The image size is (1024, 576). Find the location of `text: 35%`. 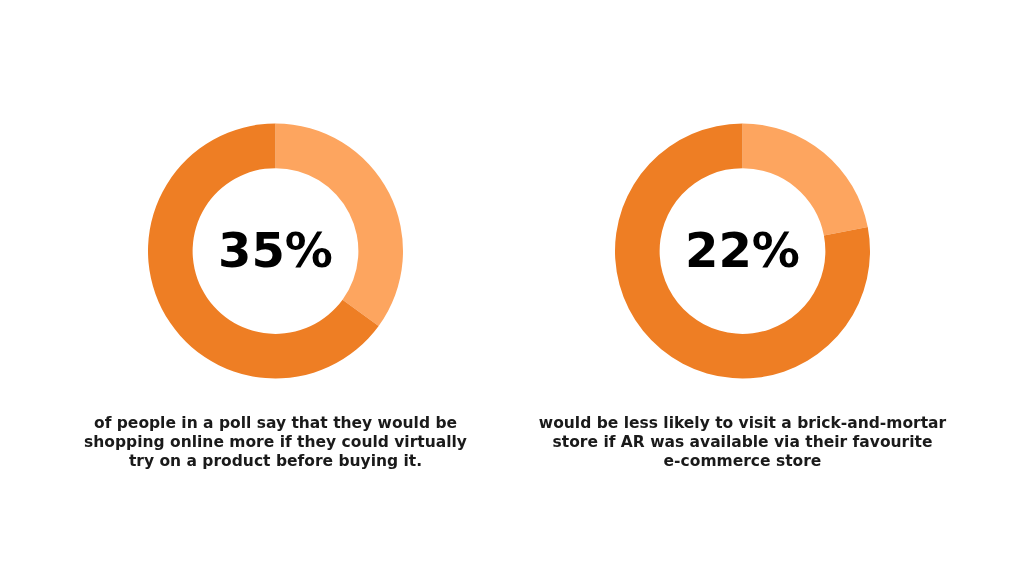

text: 35% is located at coordinates (275, 250).